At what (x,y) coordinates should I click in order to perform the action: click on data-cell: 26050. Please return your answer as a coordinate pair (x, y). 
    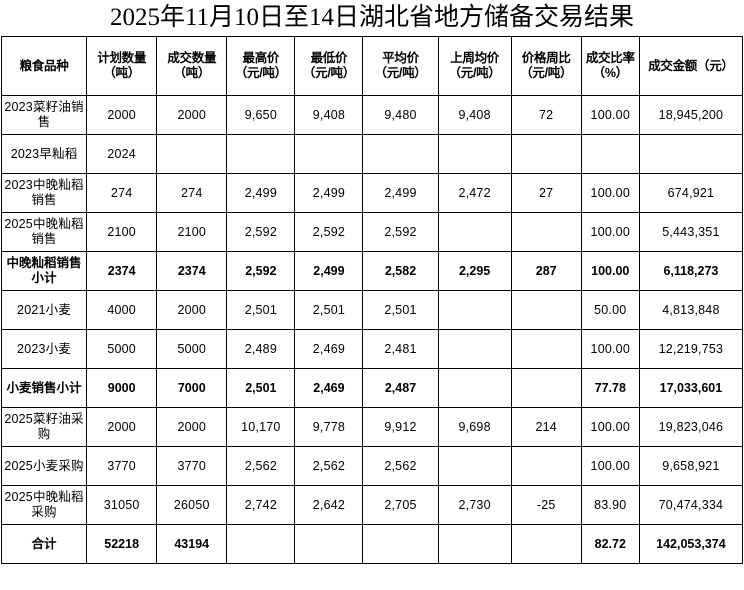
    Looking at the image, I should click on (192, 505).